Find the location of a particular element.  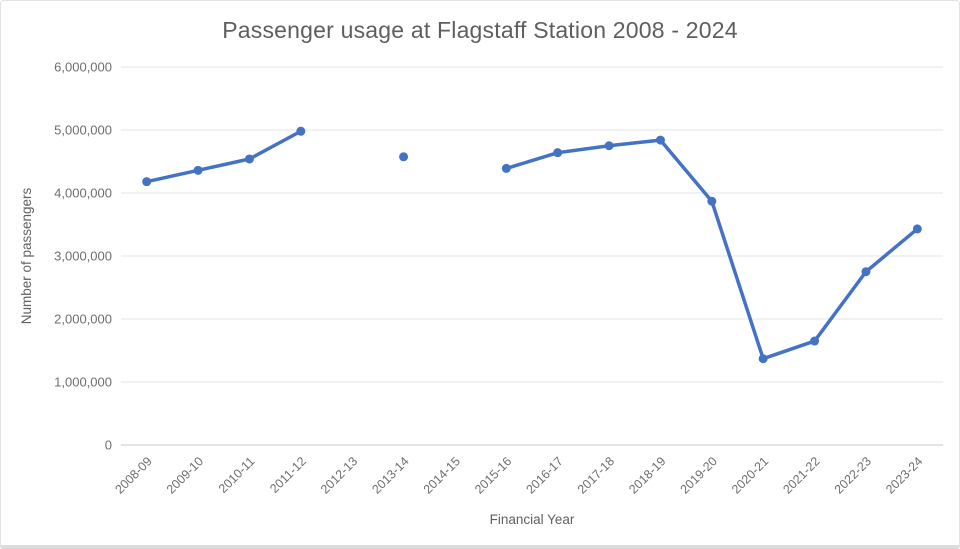

x-tick-label: 2021-22 is located at coordinates (801, 475).